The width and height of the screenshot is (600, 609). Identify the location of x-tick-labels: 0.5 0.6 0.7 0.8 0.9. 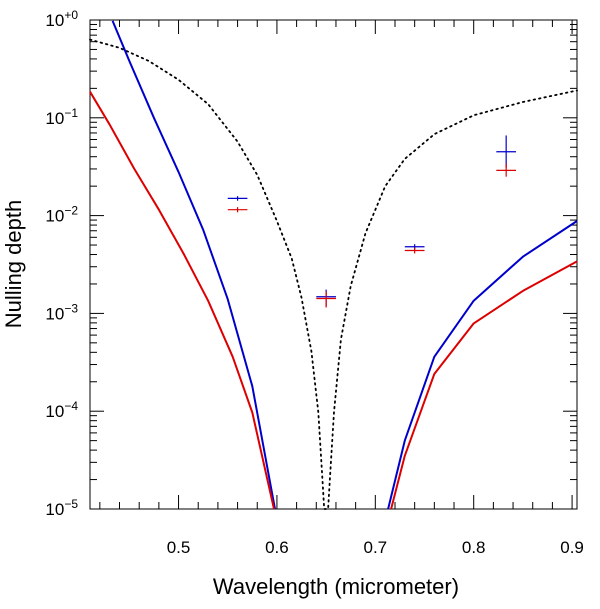
(375, 547).